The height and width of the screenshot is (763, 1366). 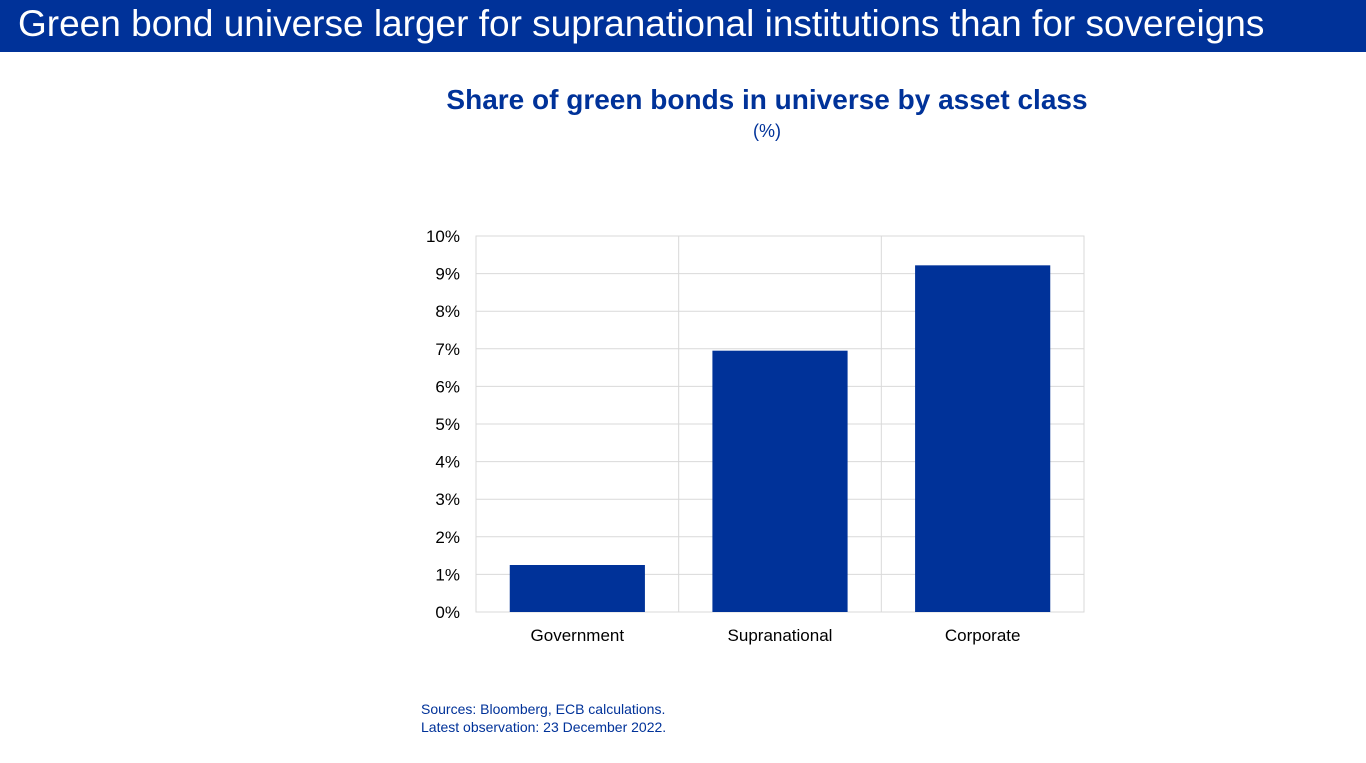 I want to click on y-tick-label: 7%, so click(x=447, y=349).